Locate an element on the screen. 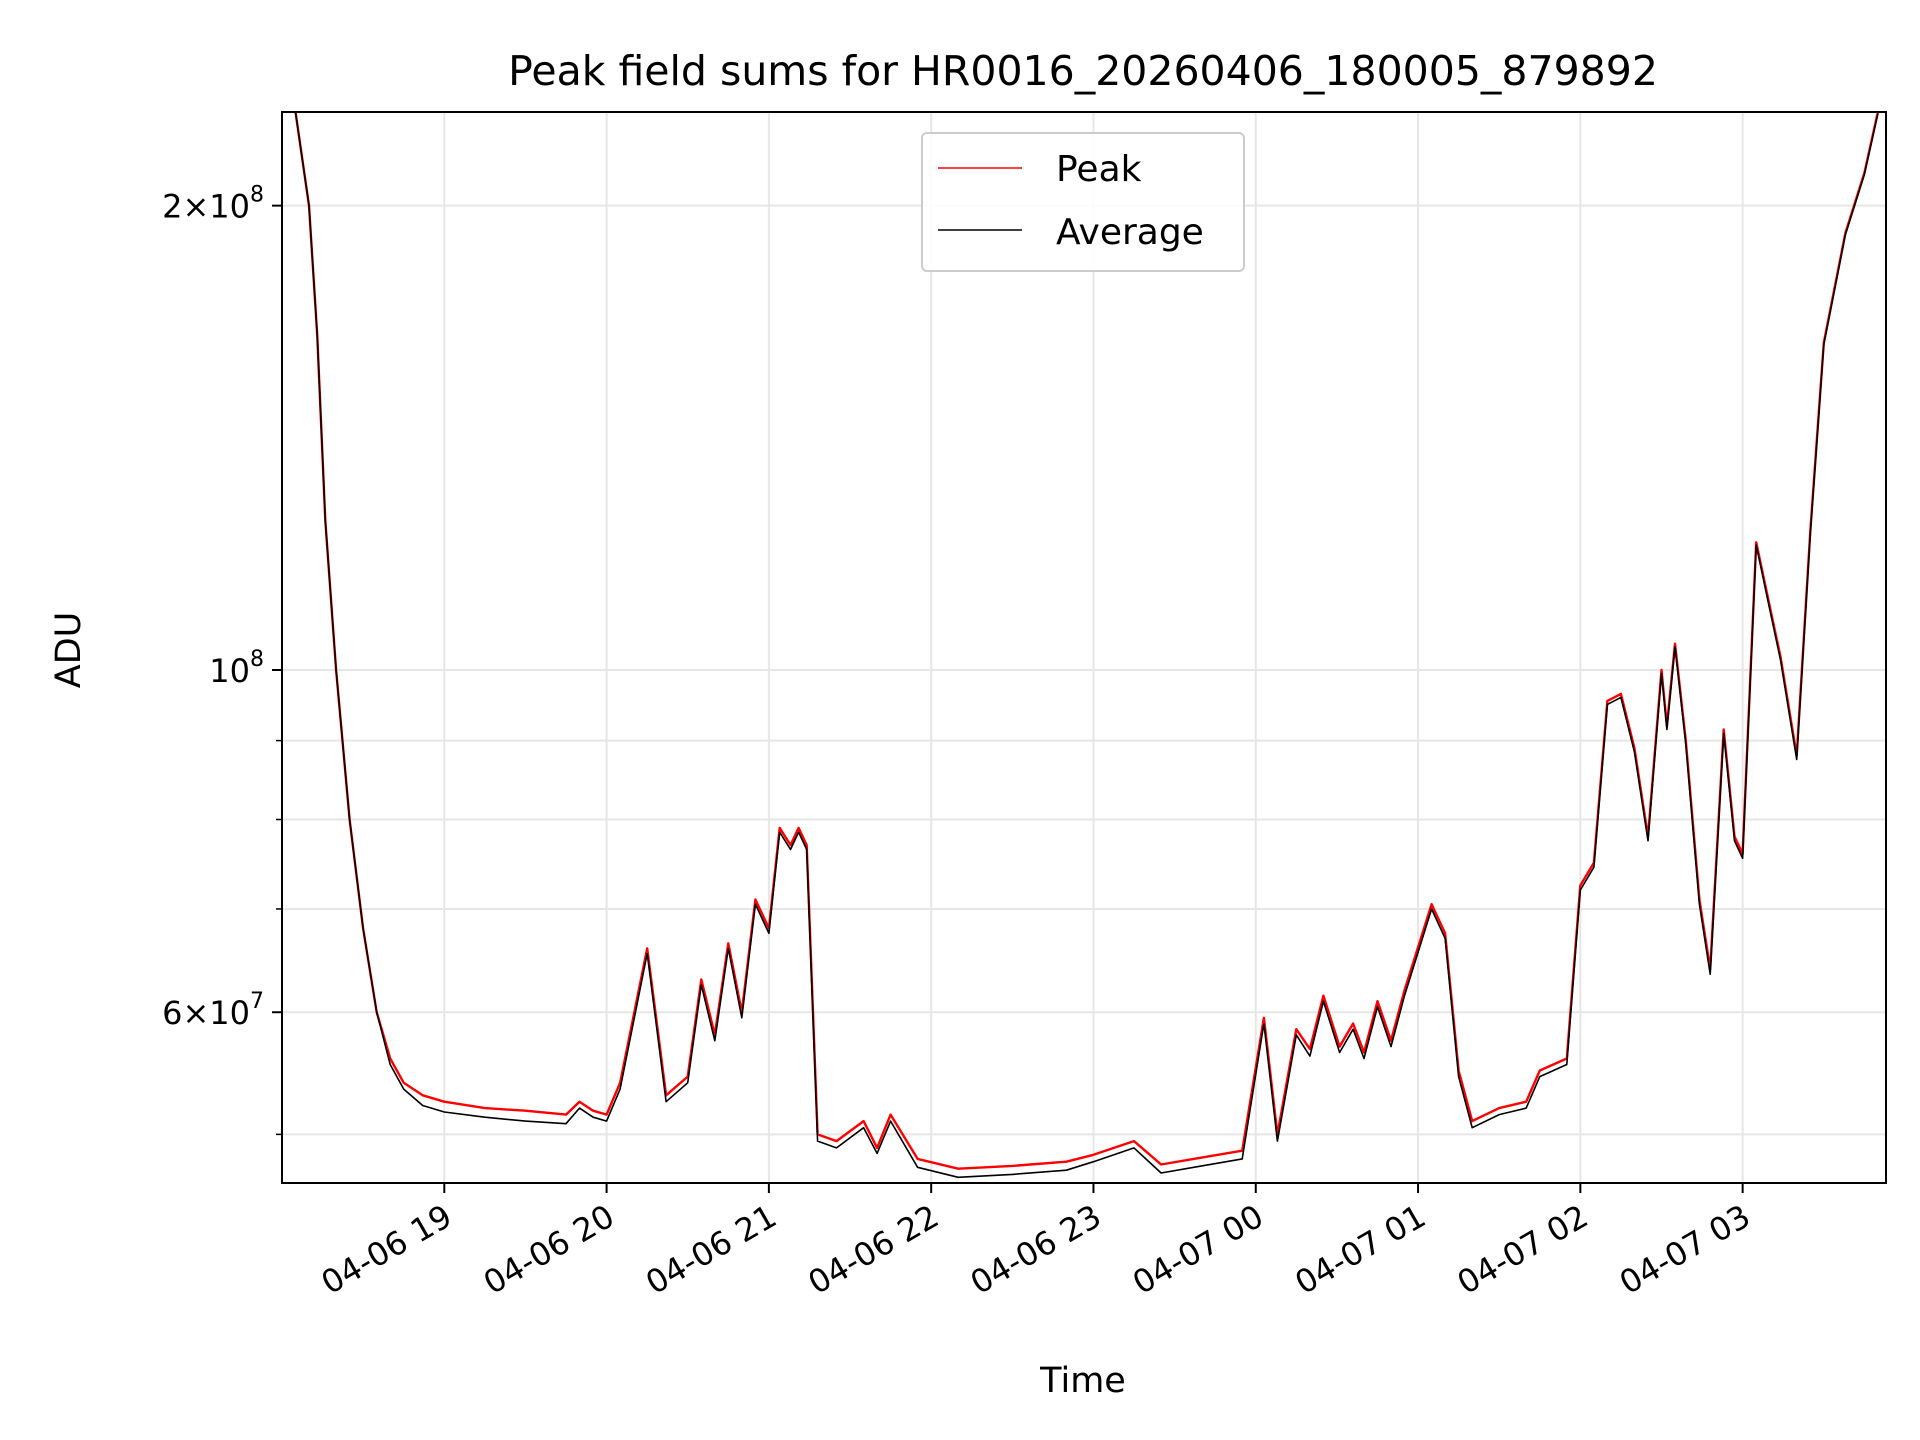  y-tick-label: 6×107 is located at coordinates (213, 1010).